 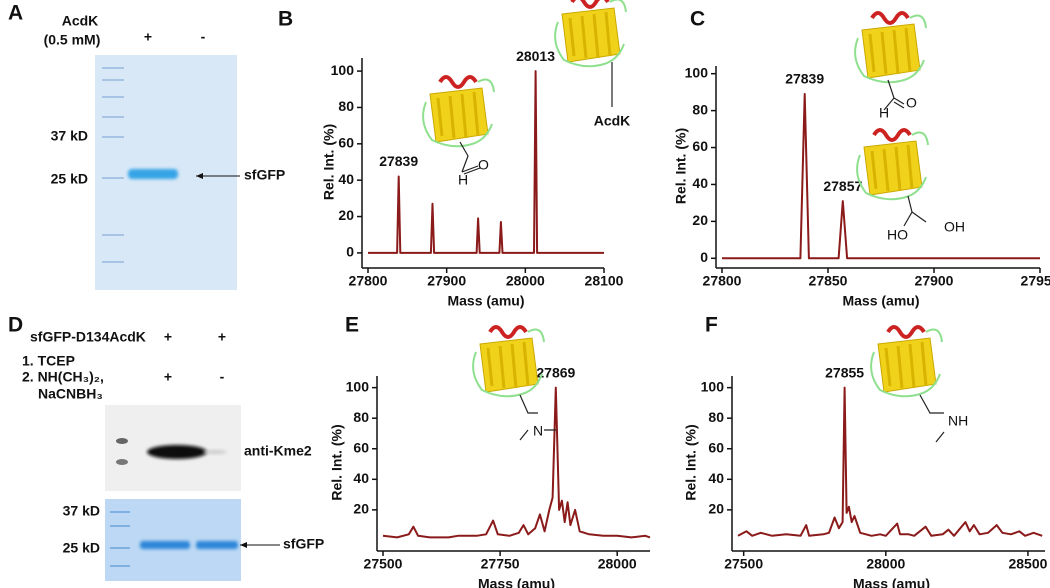 What do you see at coordinates (63, 377) in the screenshot?
I see `step: 2. NH(CH₃)₂,` at bounding box center [63, 377].